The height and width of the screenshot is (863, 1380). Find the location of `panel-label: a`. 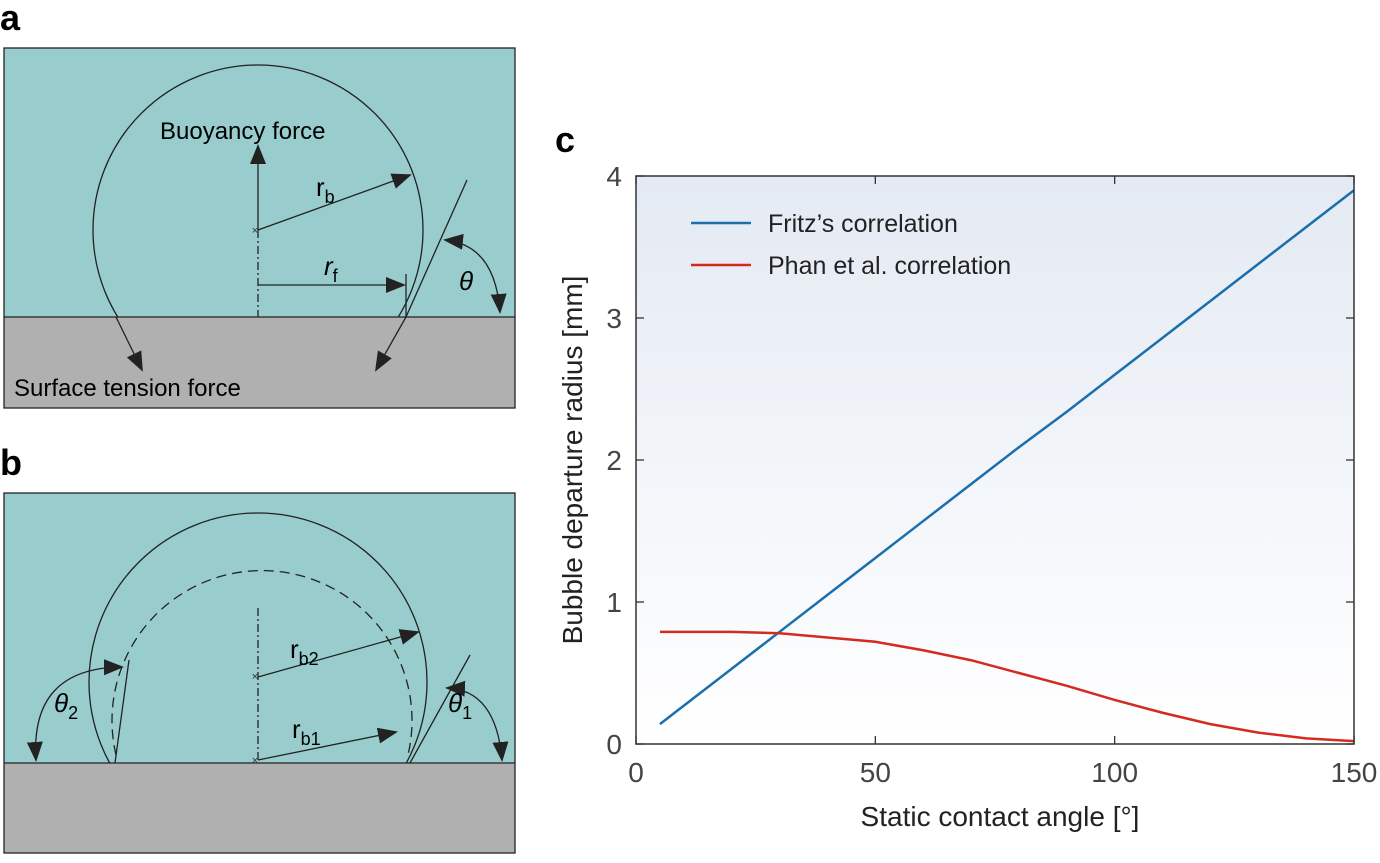

panel-label: a is located at coordinates (10, 19).